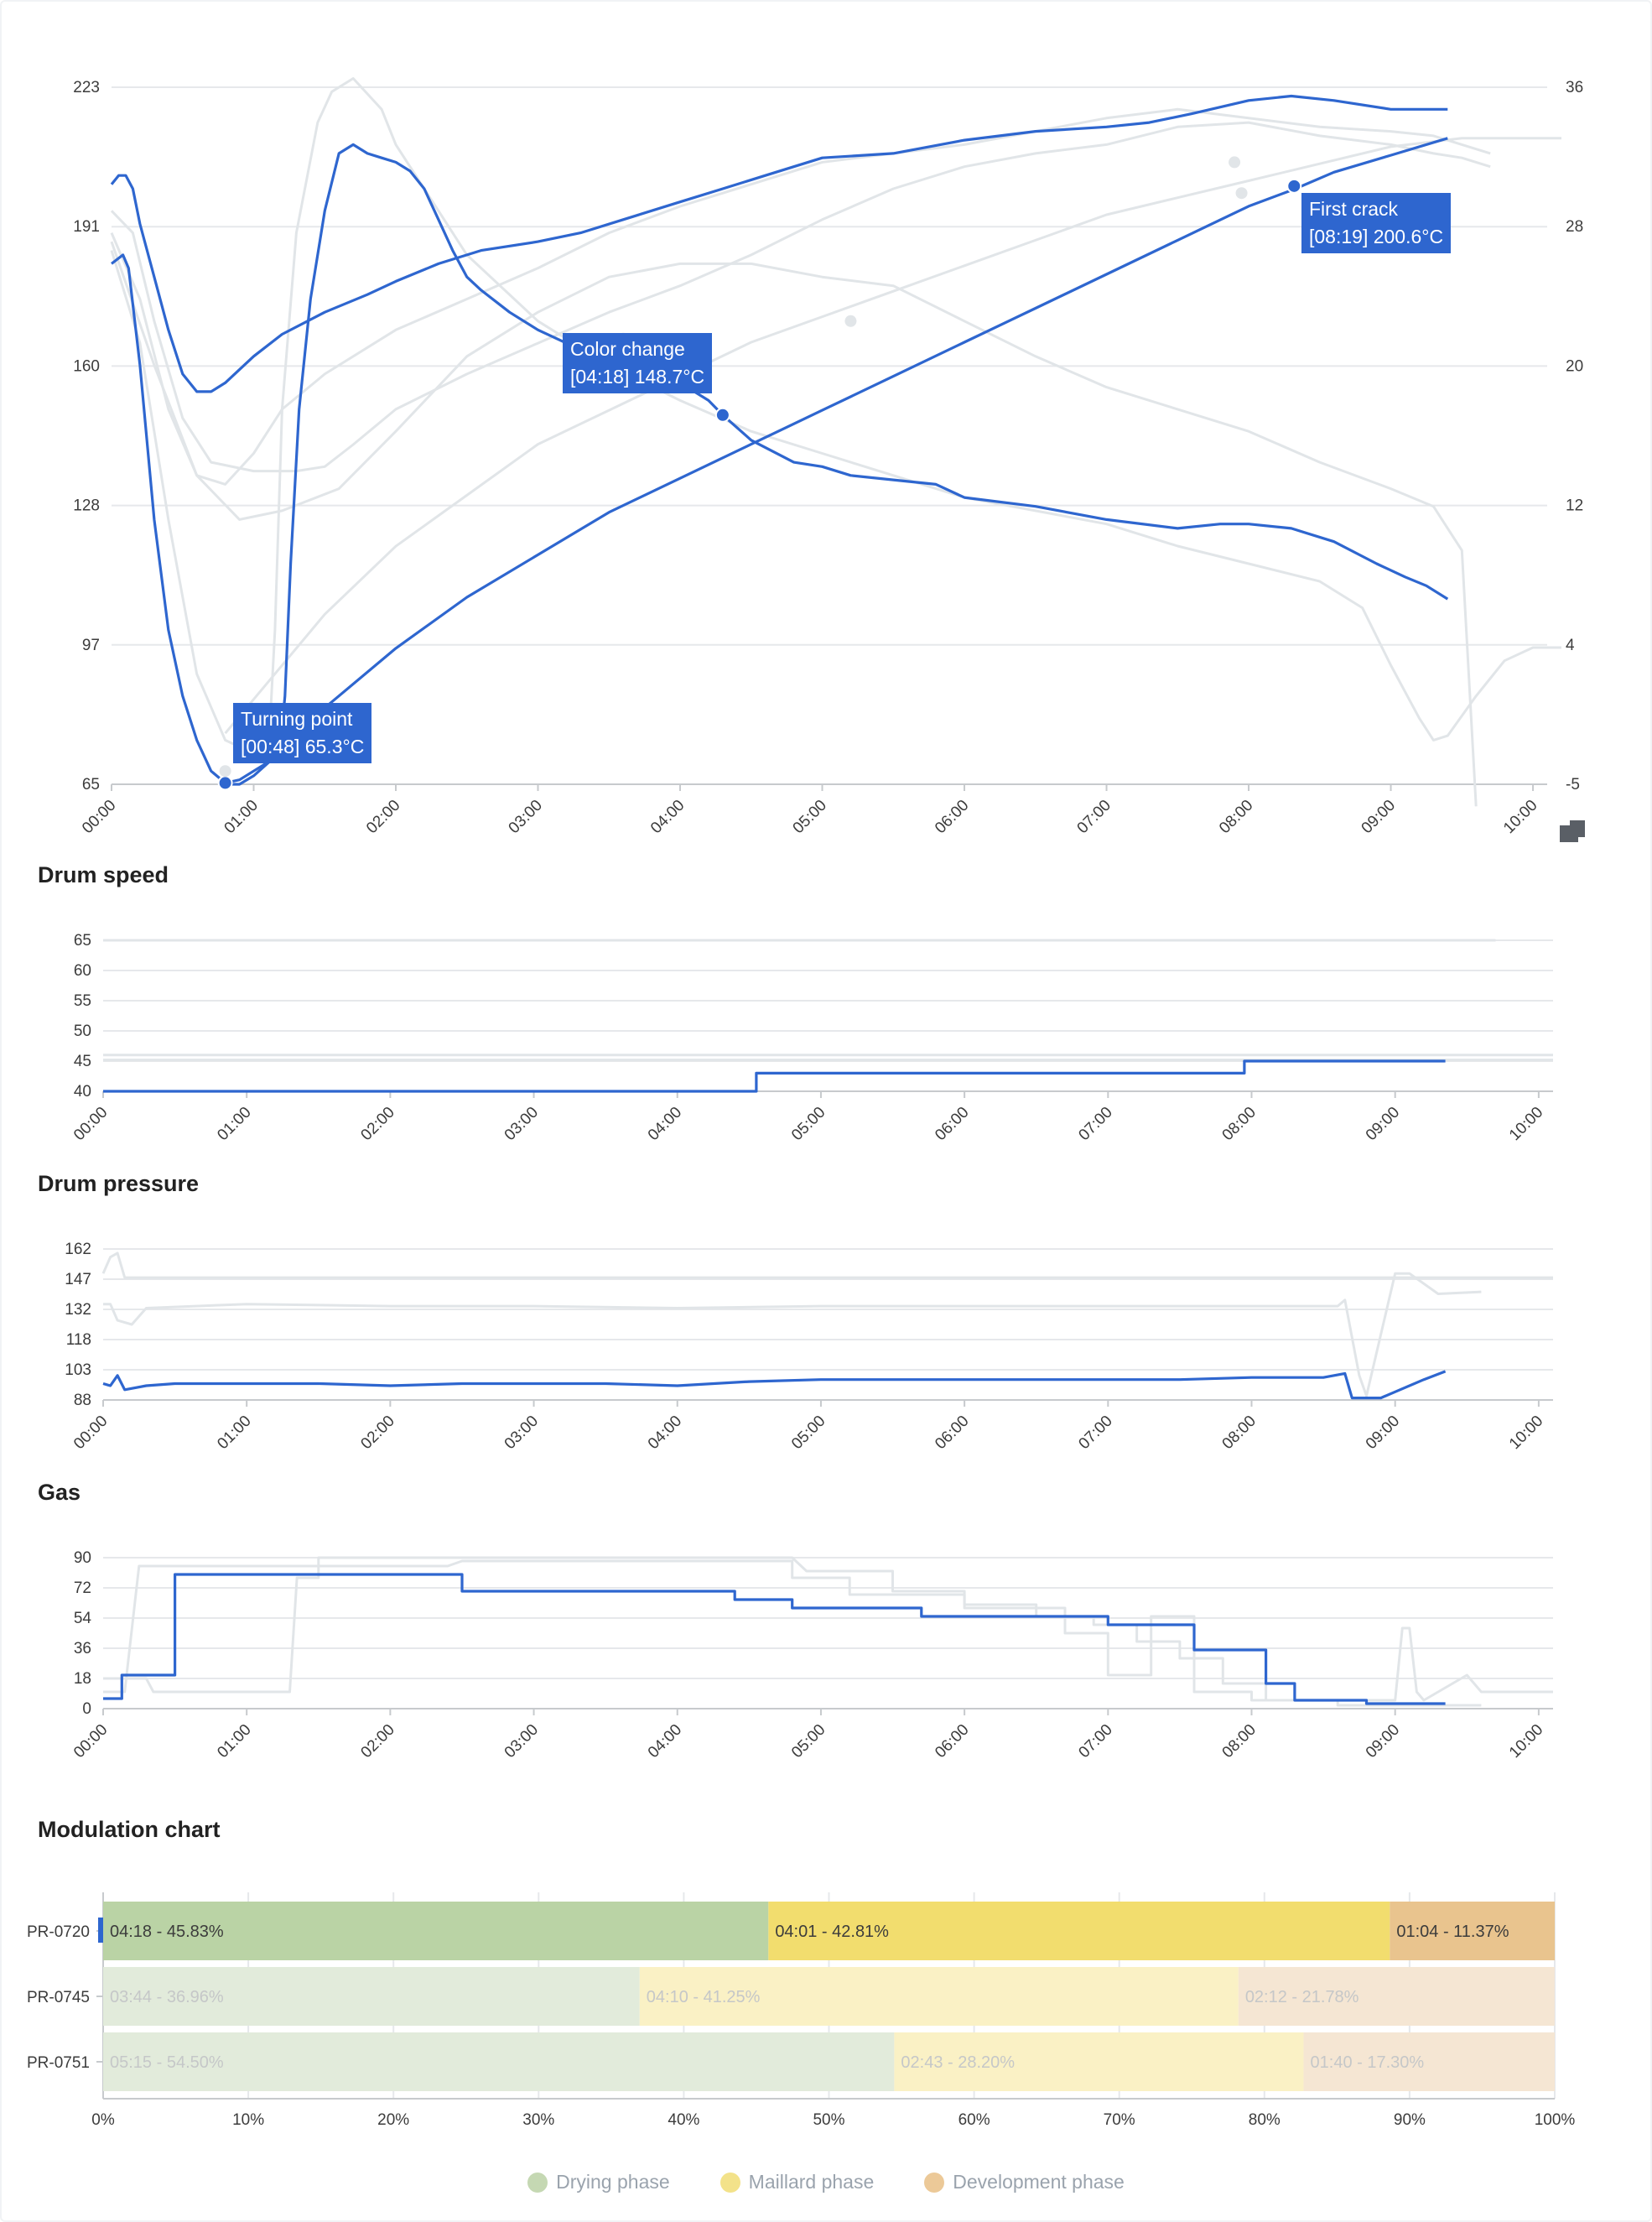 This screenshot has height=2222, width=1652. What do you see at coordinates (1574, 227) in the screenshot?
I see `y2-tick-label: 28` at bounding box center [1574, 227].